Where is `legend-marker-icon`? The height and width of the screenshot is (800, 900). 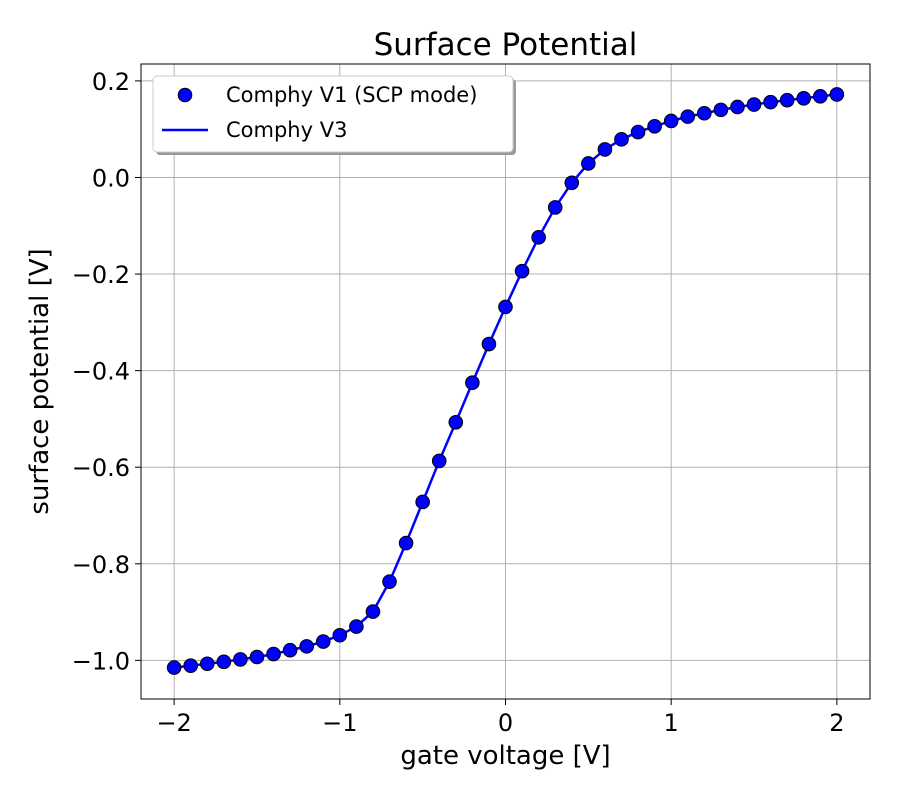 legend-marker-icon is located at coordinates (185, 95).